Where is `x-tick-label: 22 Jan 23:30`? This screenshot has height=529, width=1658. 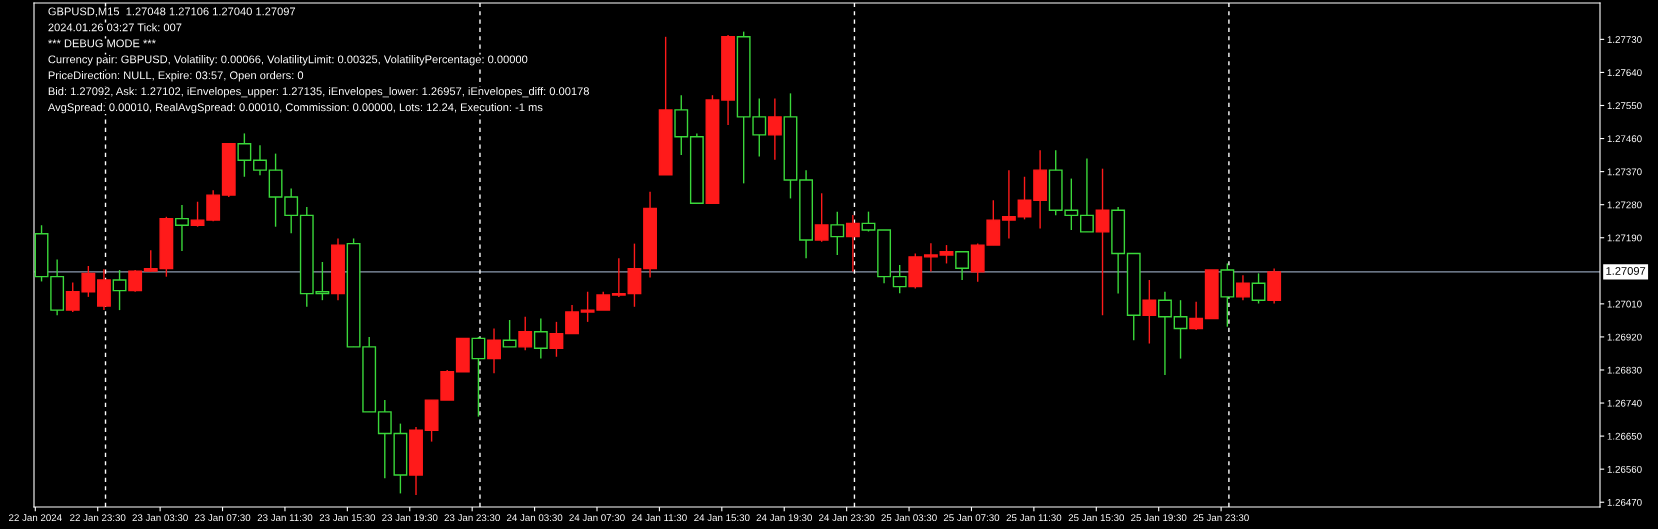 x-tick-label: 22 Jan 23:30 is located at coordinates (98, 518).